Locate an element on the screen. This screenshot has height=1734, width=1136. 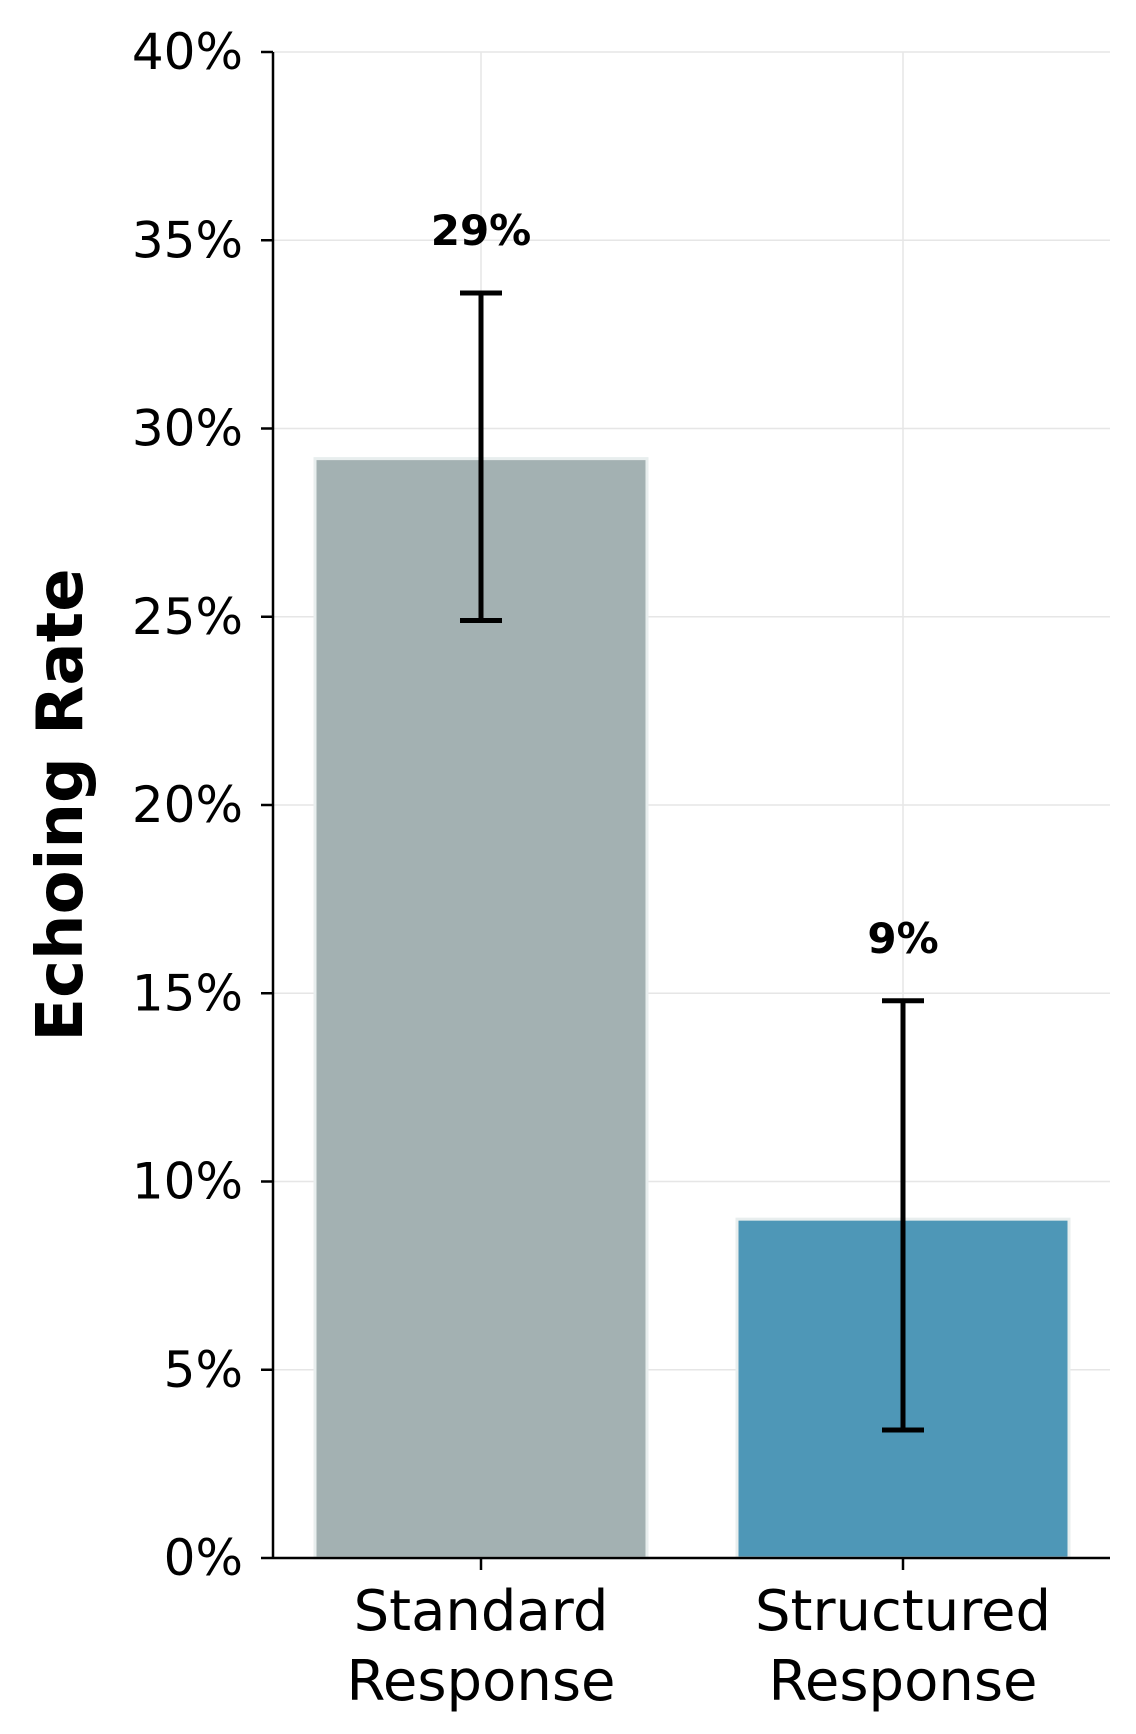
y-tick-label-1: 5% is located at coordinates (203, 1370).